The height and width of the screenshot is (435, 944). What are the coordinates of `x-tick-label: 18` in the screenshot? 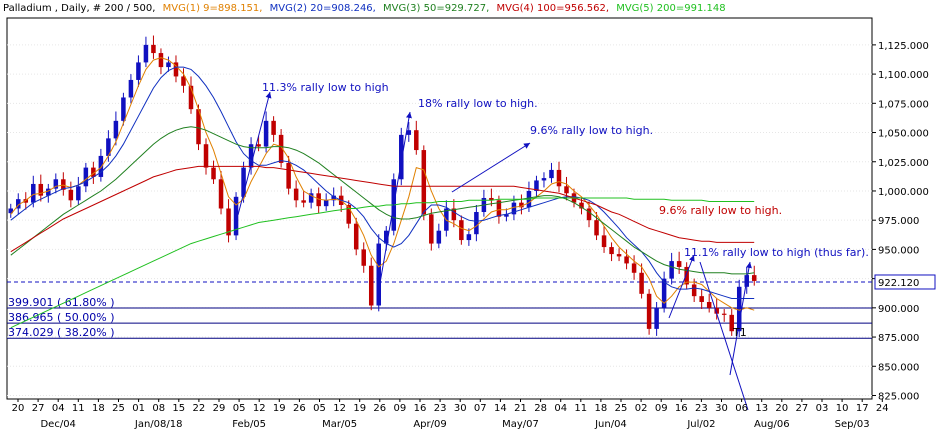 It's located at (98, 408).